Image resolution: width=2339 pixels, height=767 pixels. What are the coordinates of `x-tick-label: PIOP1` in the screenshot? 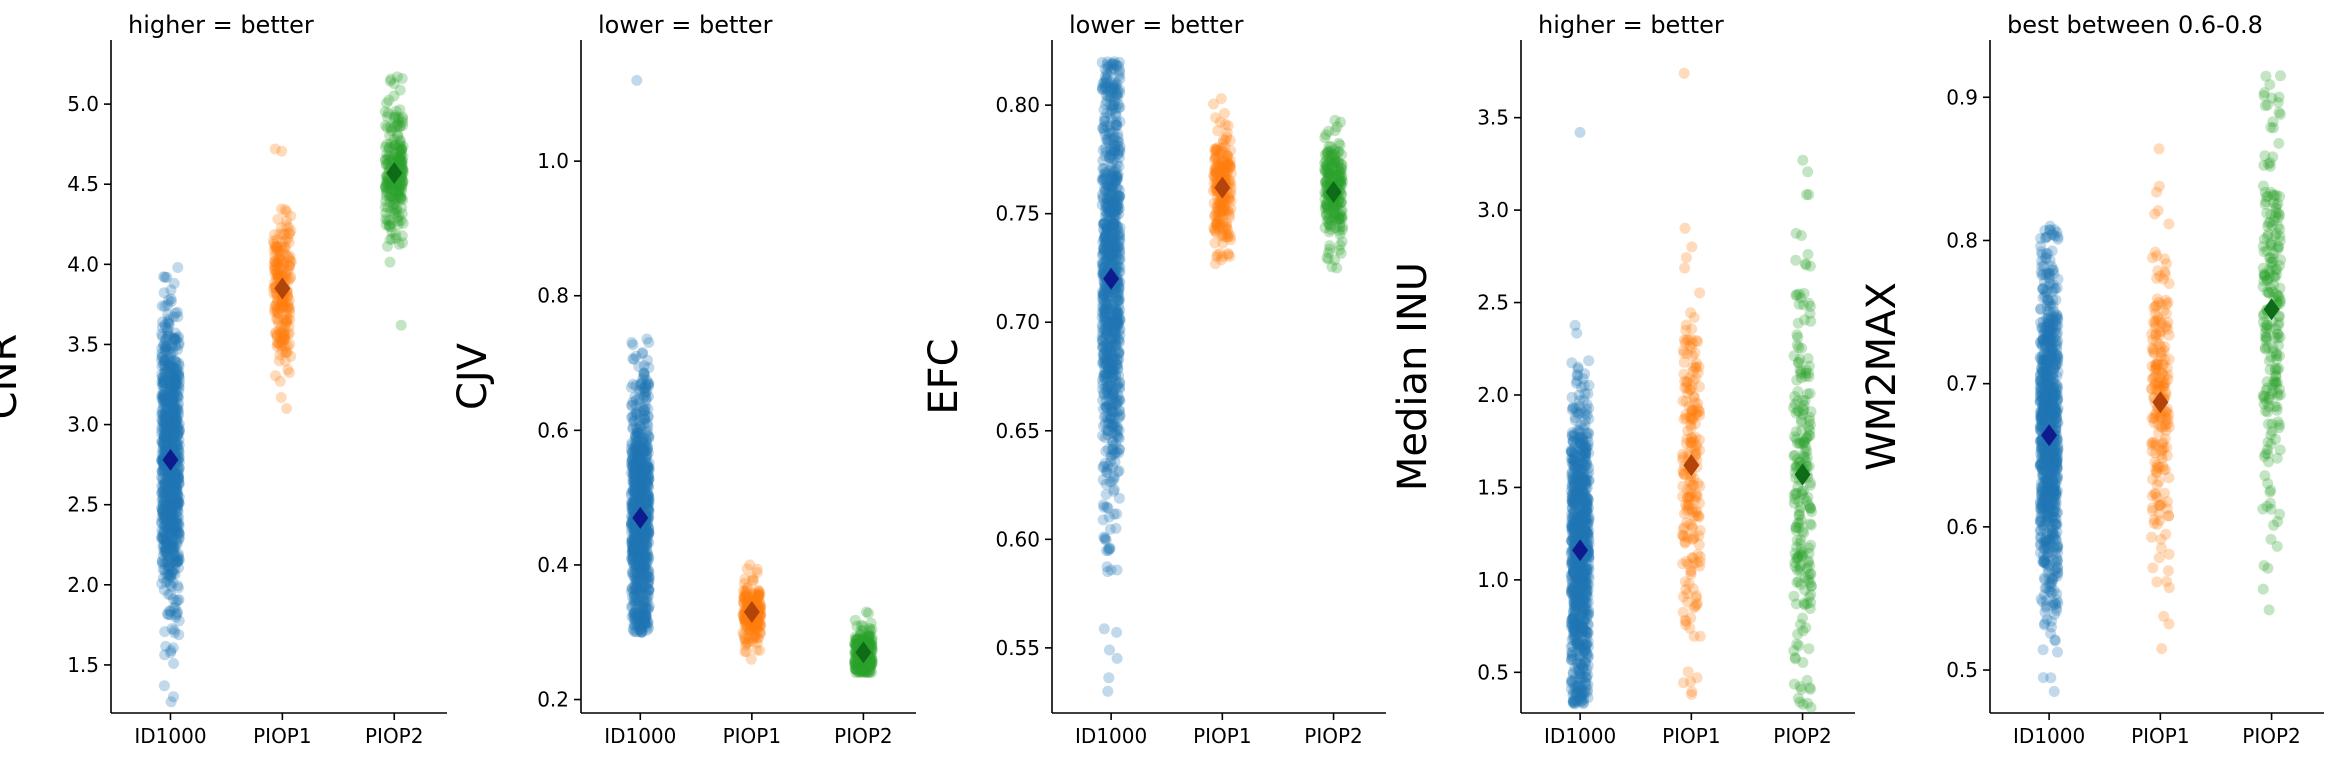 It's located at (752, 736).